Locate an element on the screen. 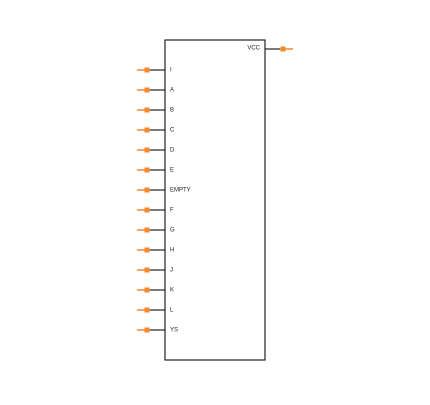 This screenshot has width=430, height=405. pin-label: C is located at coordinates (172, 131).